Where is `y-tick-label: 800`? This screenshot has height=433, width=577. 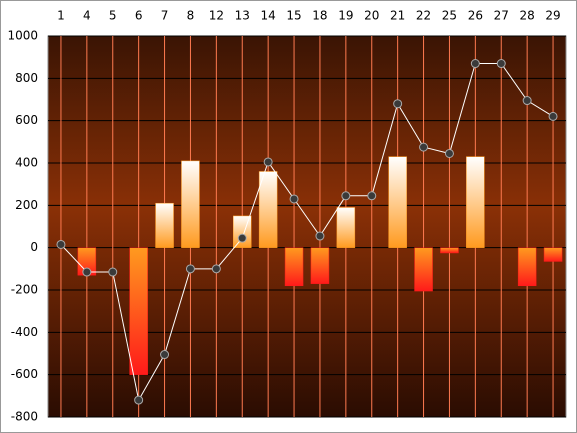 y-tick-label: 800 is located at coordinates (26, 78).